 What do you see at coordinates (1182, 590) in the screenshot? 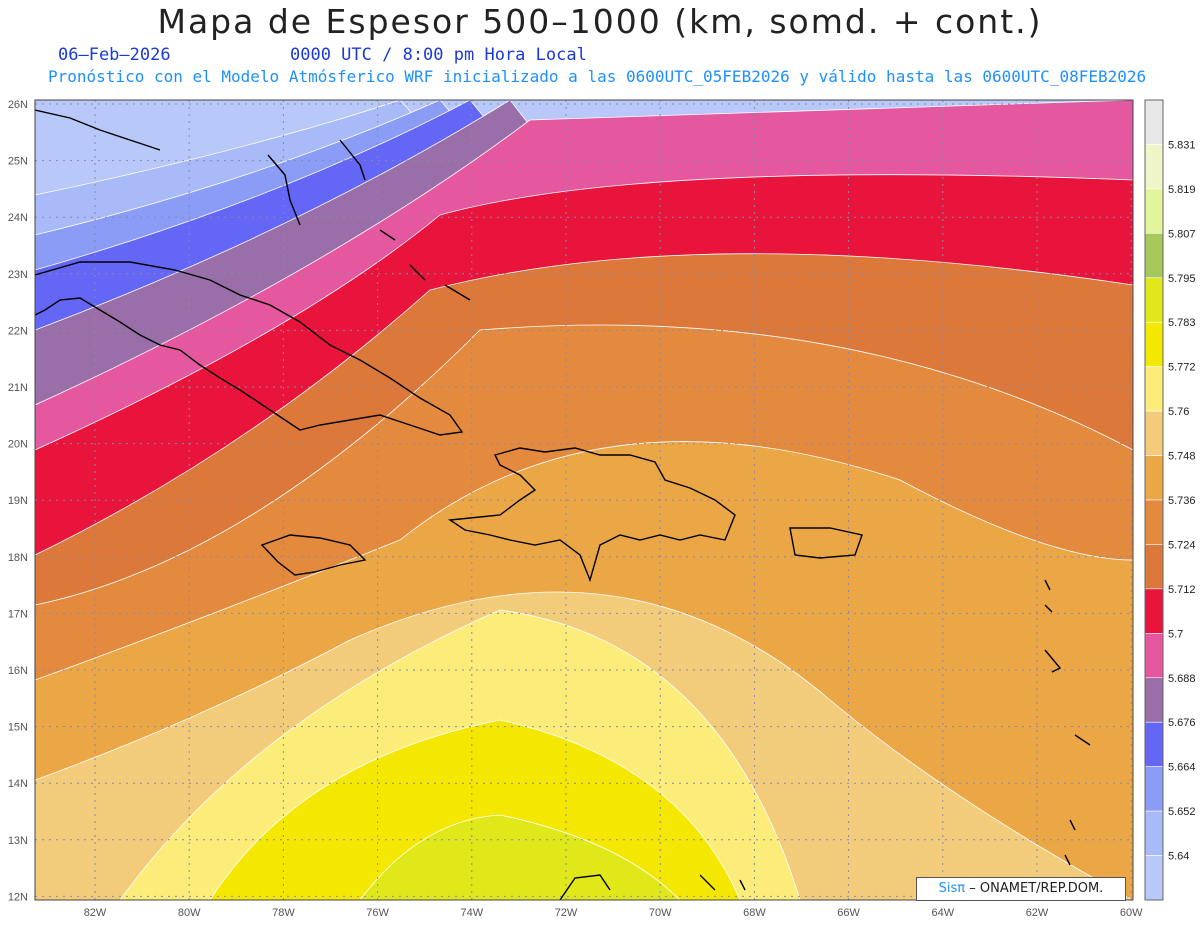
I see `legend-level-label: 5.712` at bounding box center [1182, 590].